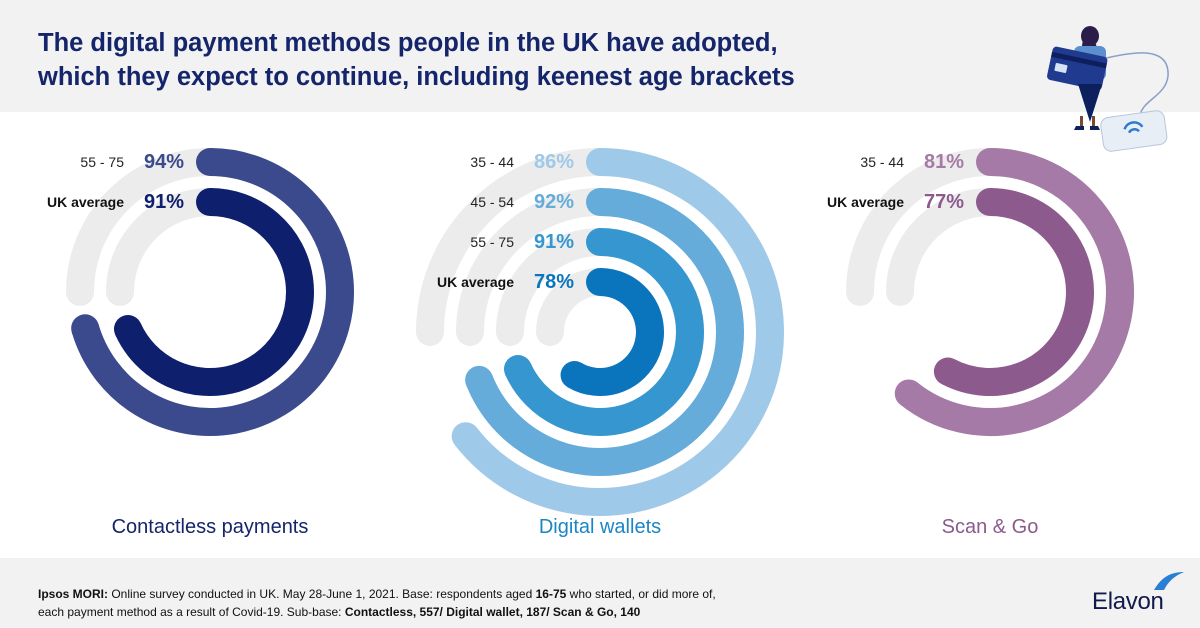 The width and height of the screenshot is (1200, 628). What do you see at coordinates (1128, 601) in the screenshot?
I see `logo-text: Elavon` at bounding box center [1128, 601].